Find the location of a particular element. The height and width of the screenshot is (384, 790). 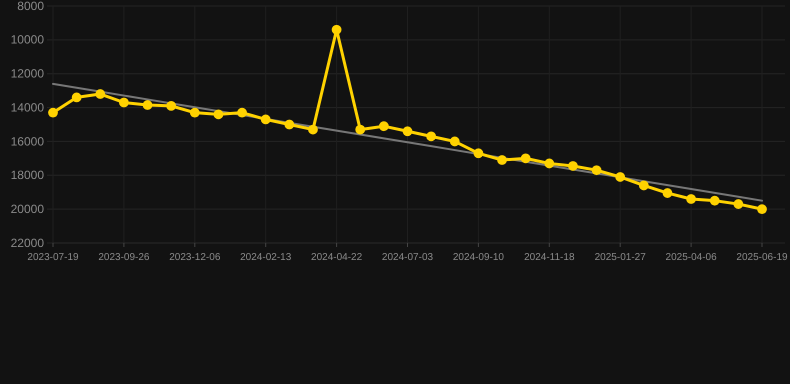

y-tick-label: 8000 is located at coordinates (30, 6).